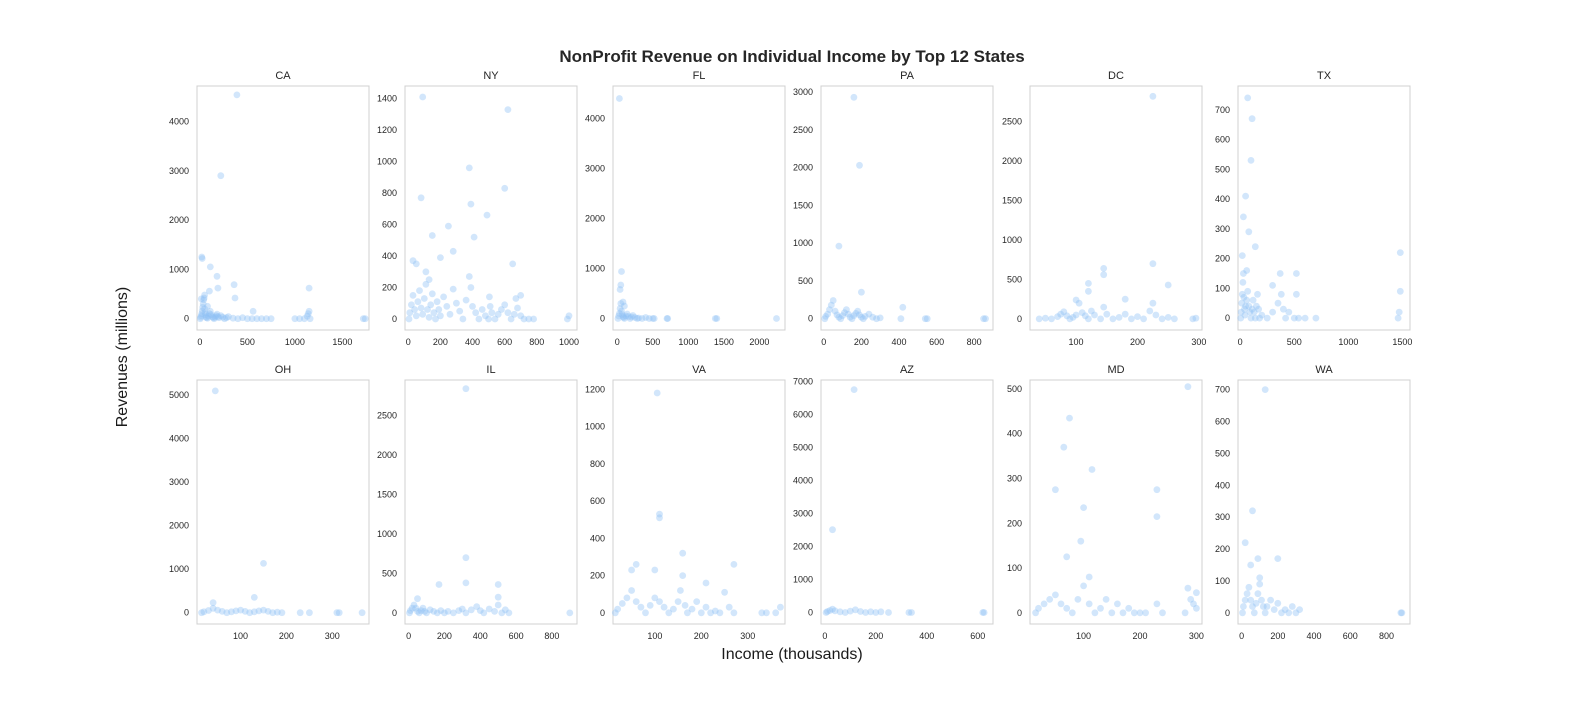  Describe the element at coordinates (1012, 161) in the screenshot. I see `y-tick-label: 2000` at that location.